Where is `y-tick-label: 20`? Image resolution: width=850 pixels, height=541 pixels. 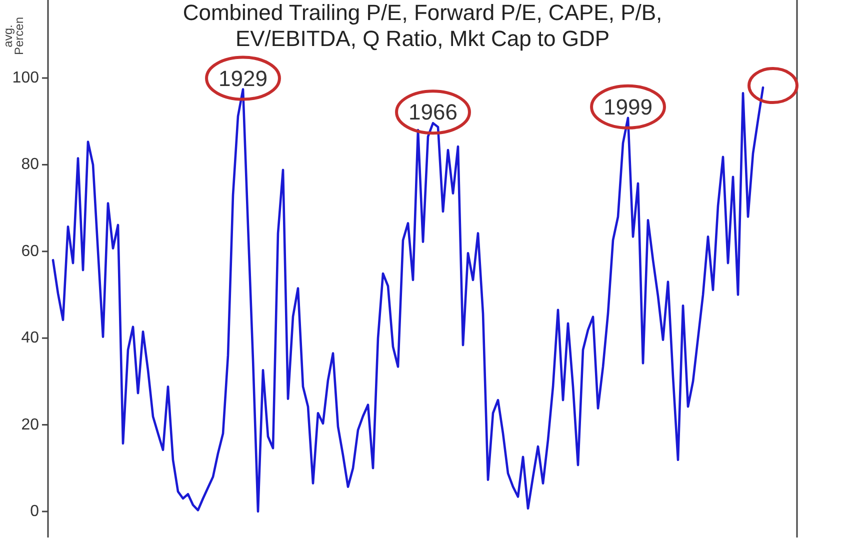
y-tick-label: 20 is located at coordinates (30, 425).